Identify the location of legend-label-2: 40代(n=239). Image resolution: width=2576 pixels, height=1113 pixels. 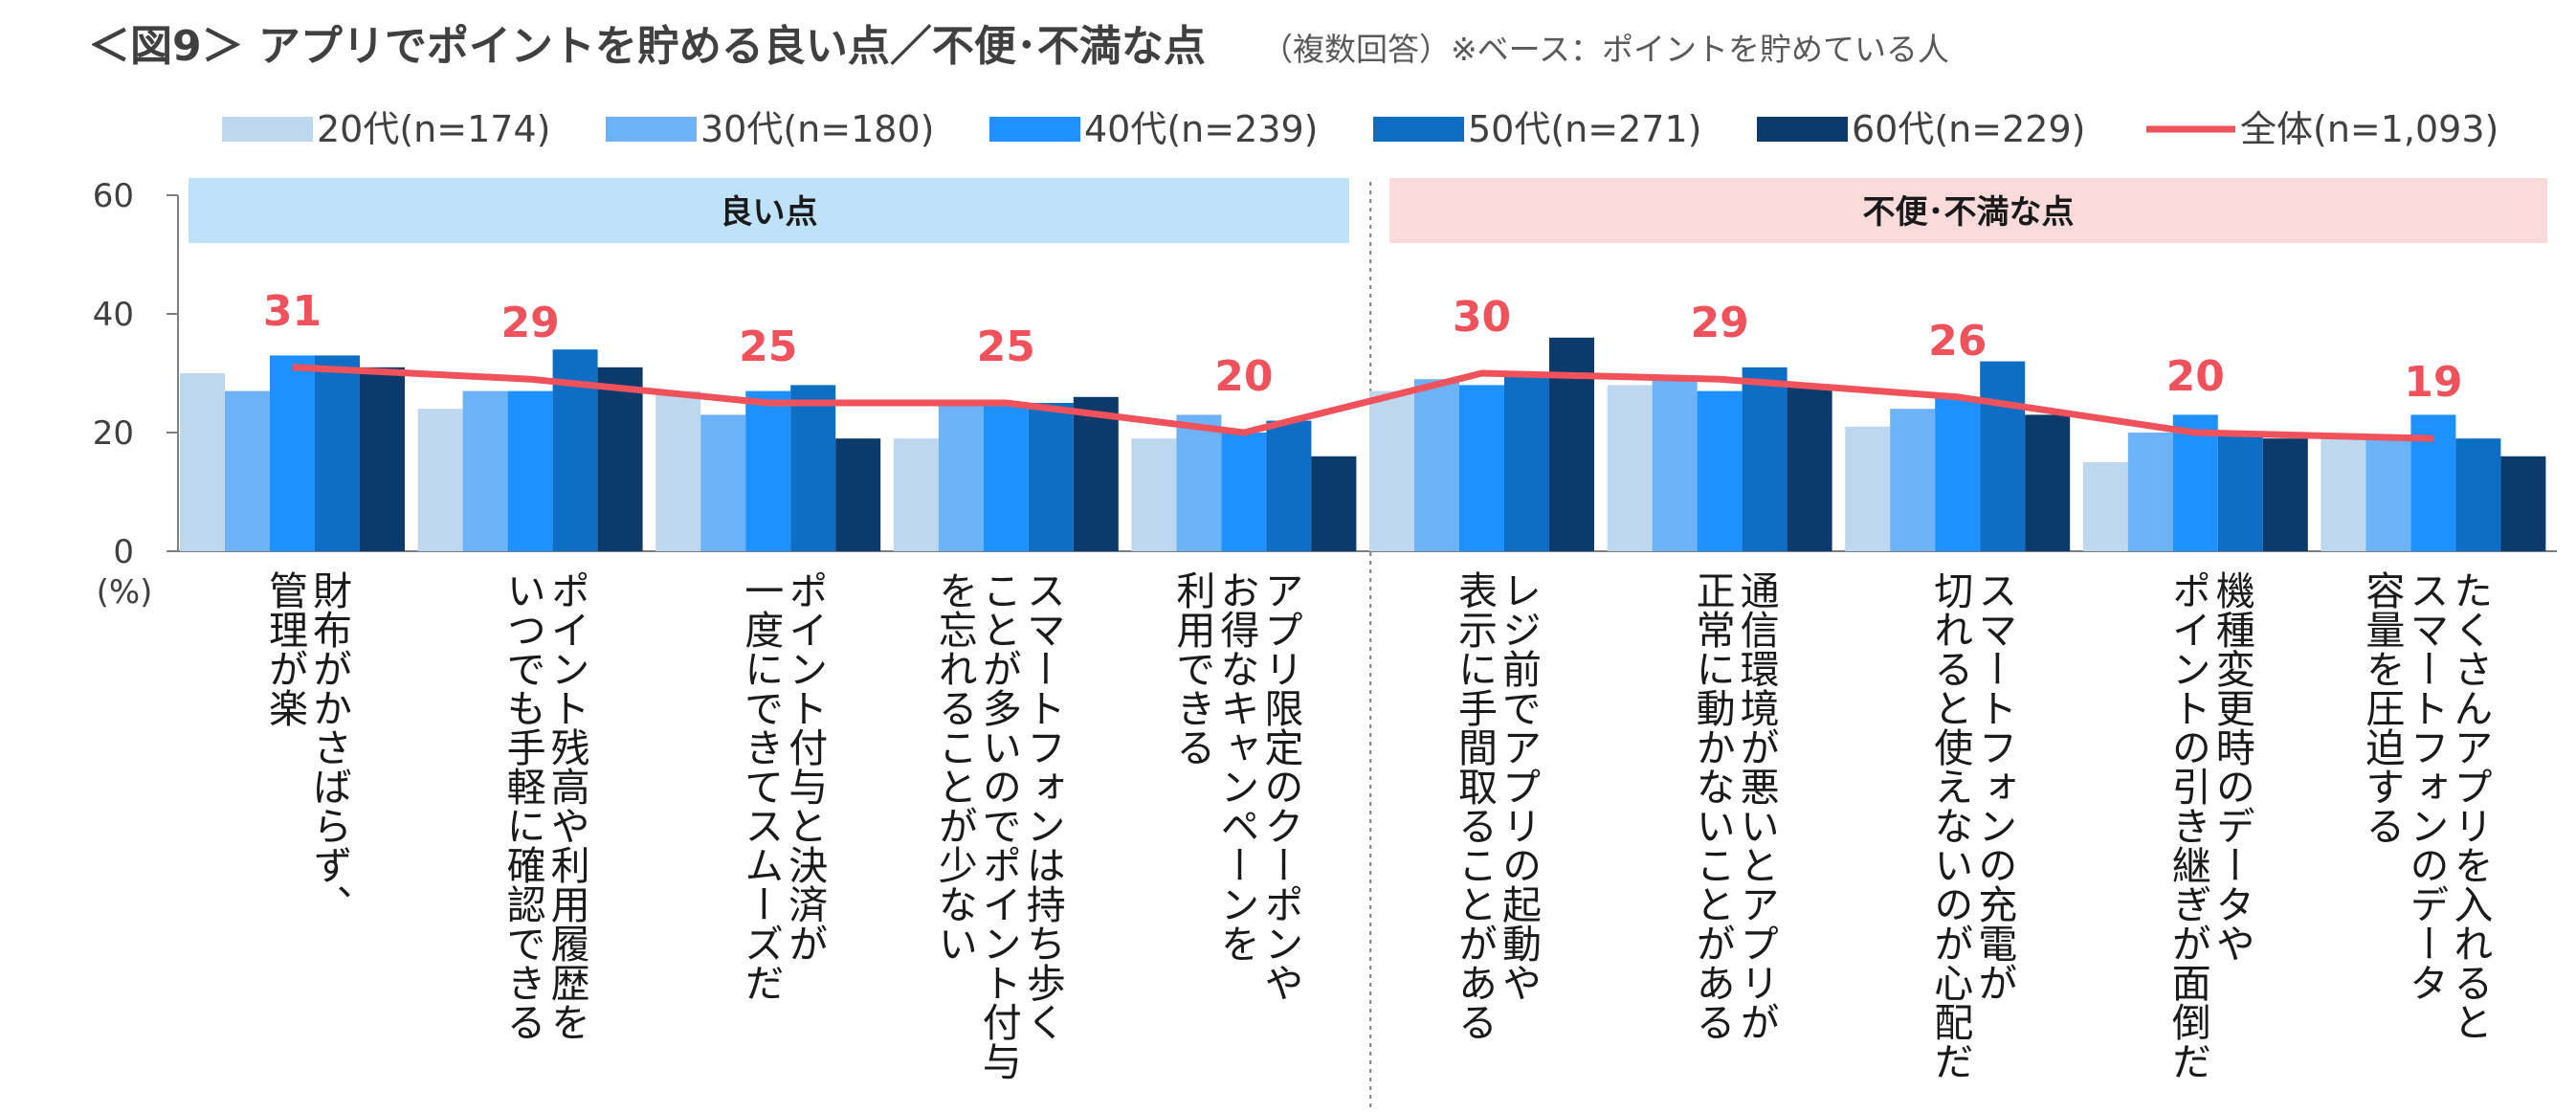
(1201, 129).